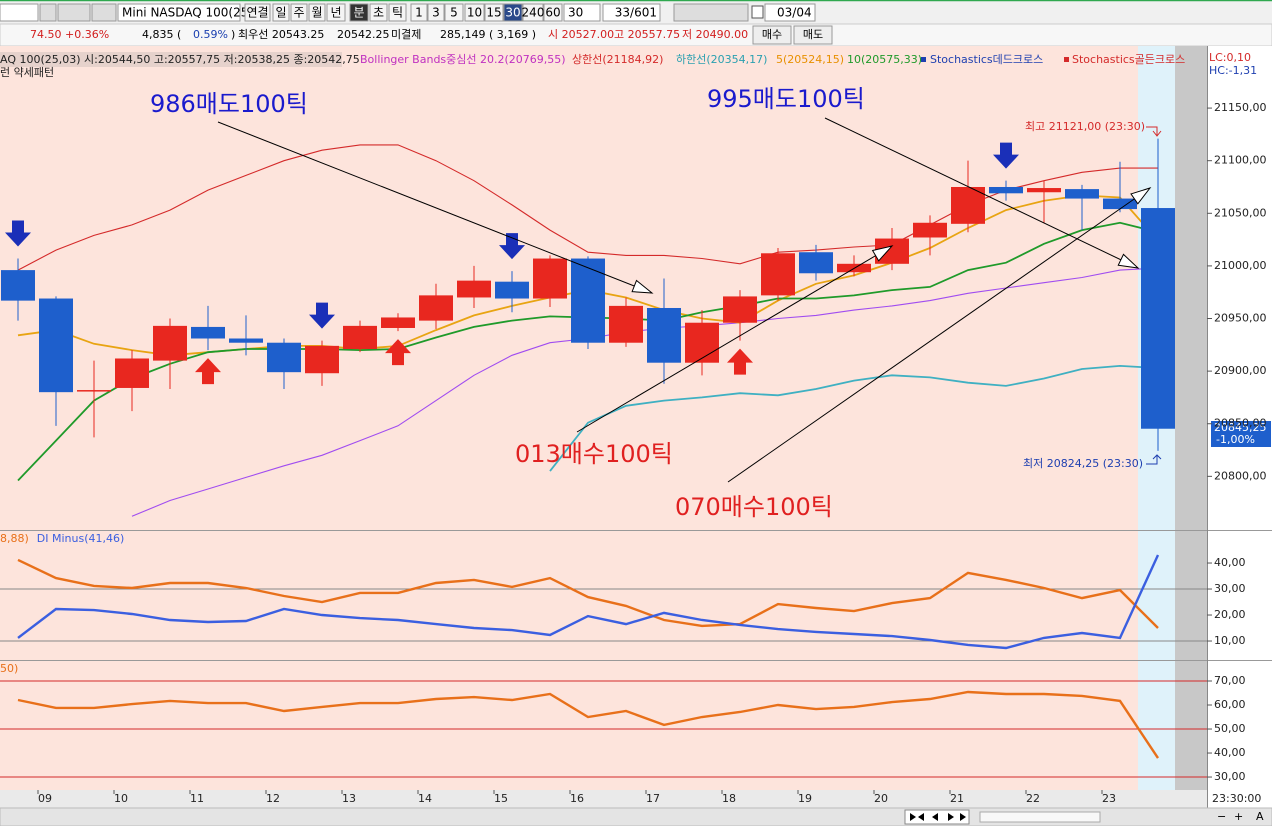 The image size is (1272, 826). I want to click on period-label: 월, so click(316, 13).